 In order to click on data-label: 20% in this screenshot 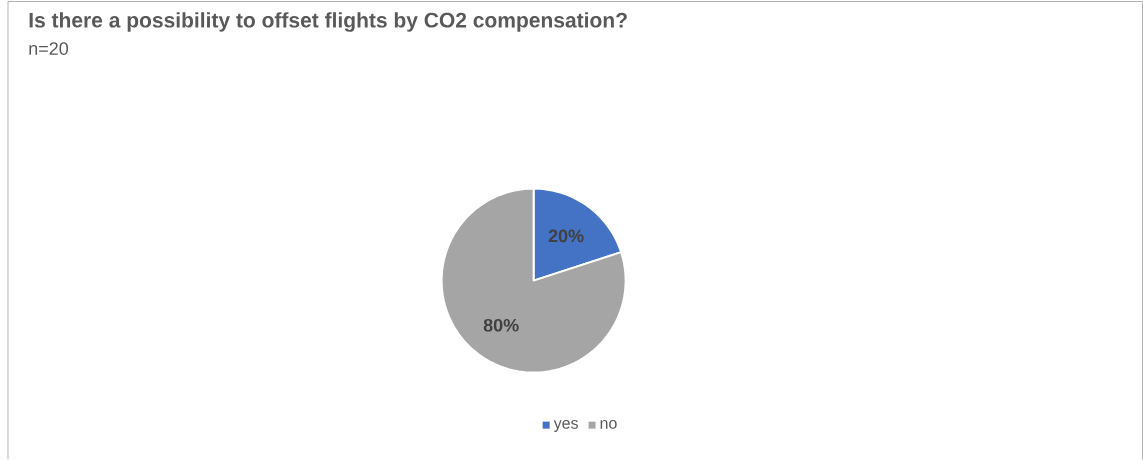, I will do `click(566, 236)`.